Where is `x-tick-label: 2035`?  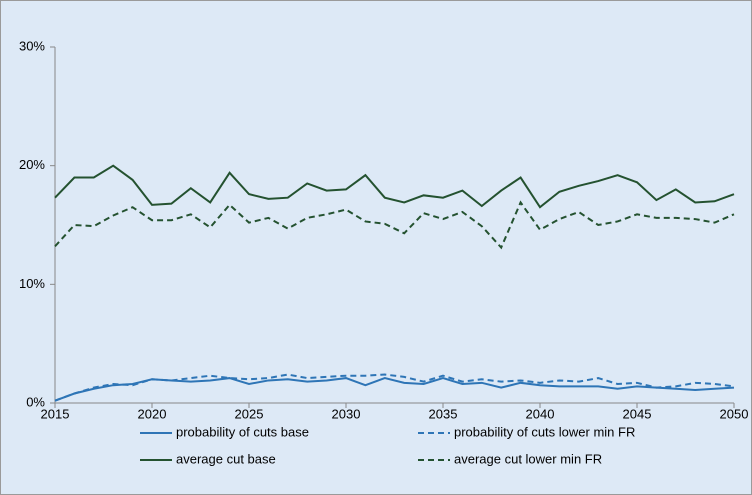
x-tick-label: 2035 is located at coordinates (443, 413).